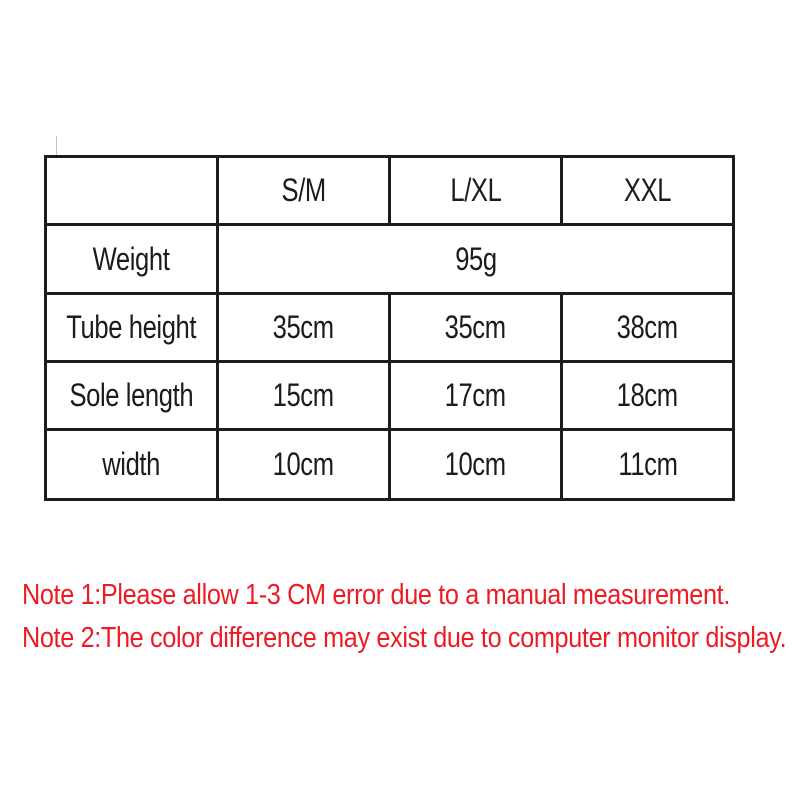  I want to click on table-row-weight: Weight 95g, so click(389, 259).